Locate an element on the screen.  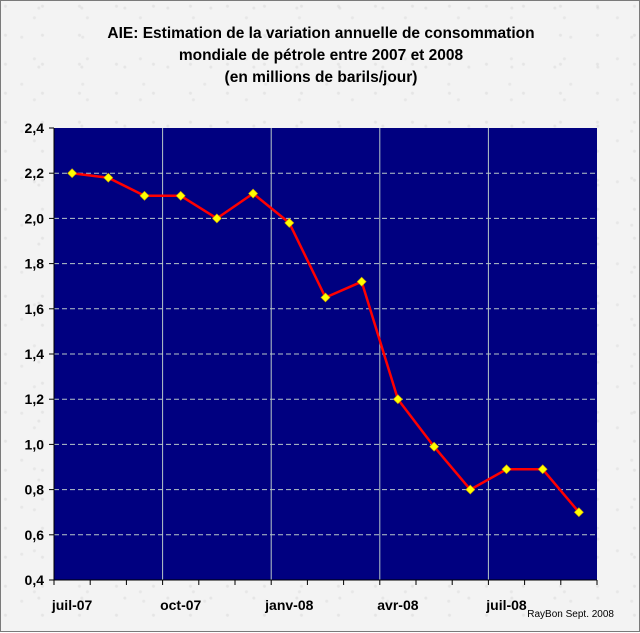
y-tick-label: 1,6 is located at coordinates (35, 309).